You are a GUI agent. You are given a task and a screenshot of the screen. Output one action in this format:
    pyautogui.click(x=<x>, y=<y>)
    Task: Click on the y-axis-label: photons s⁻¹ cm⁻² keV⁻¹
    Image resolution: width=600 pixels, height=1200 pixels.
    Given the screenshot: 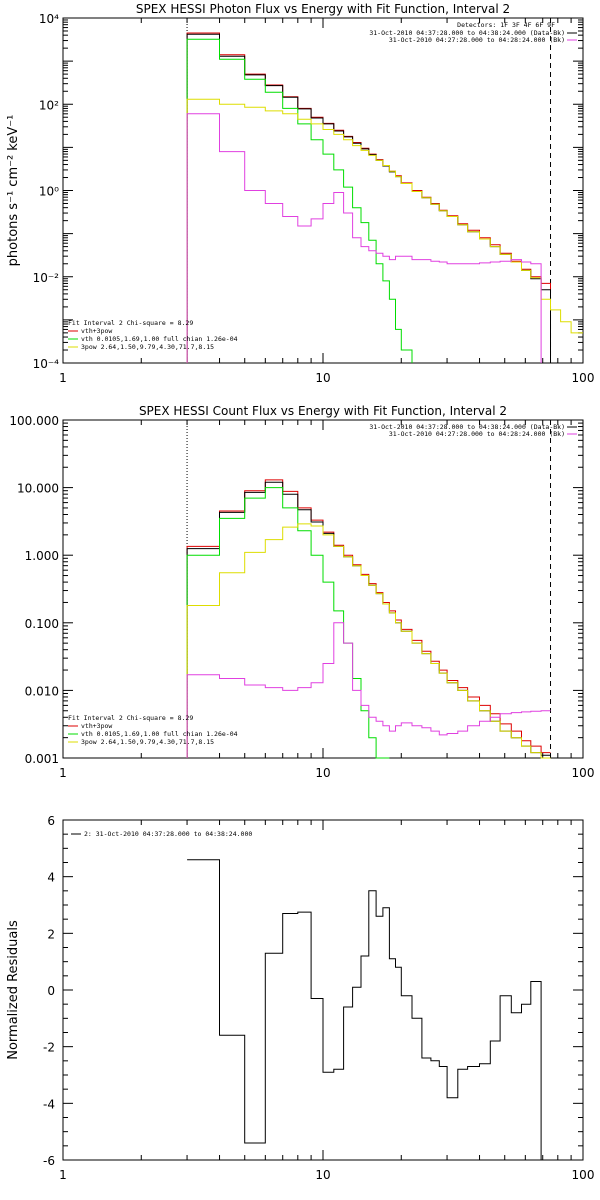 What is the action you would take?
    pyautogui.click(x=13, y=191)
    